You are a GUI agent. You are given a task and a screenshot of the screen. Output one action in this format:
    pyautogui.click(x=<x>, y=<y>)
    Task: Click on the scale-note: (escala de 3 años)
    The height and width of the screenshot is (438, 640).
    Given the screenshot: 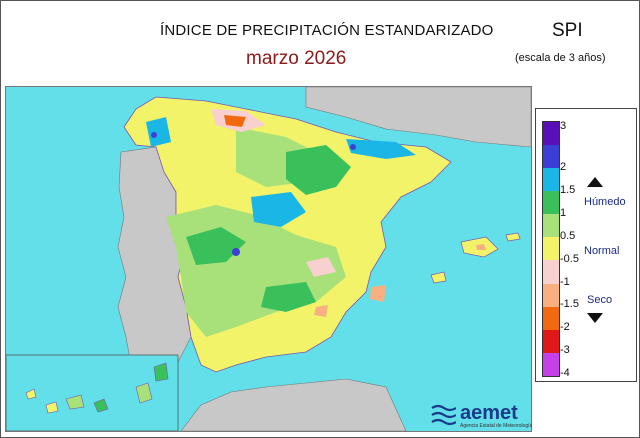 What is the action you would take?
    pyautogui.click(x=560, y=58)
    